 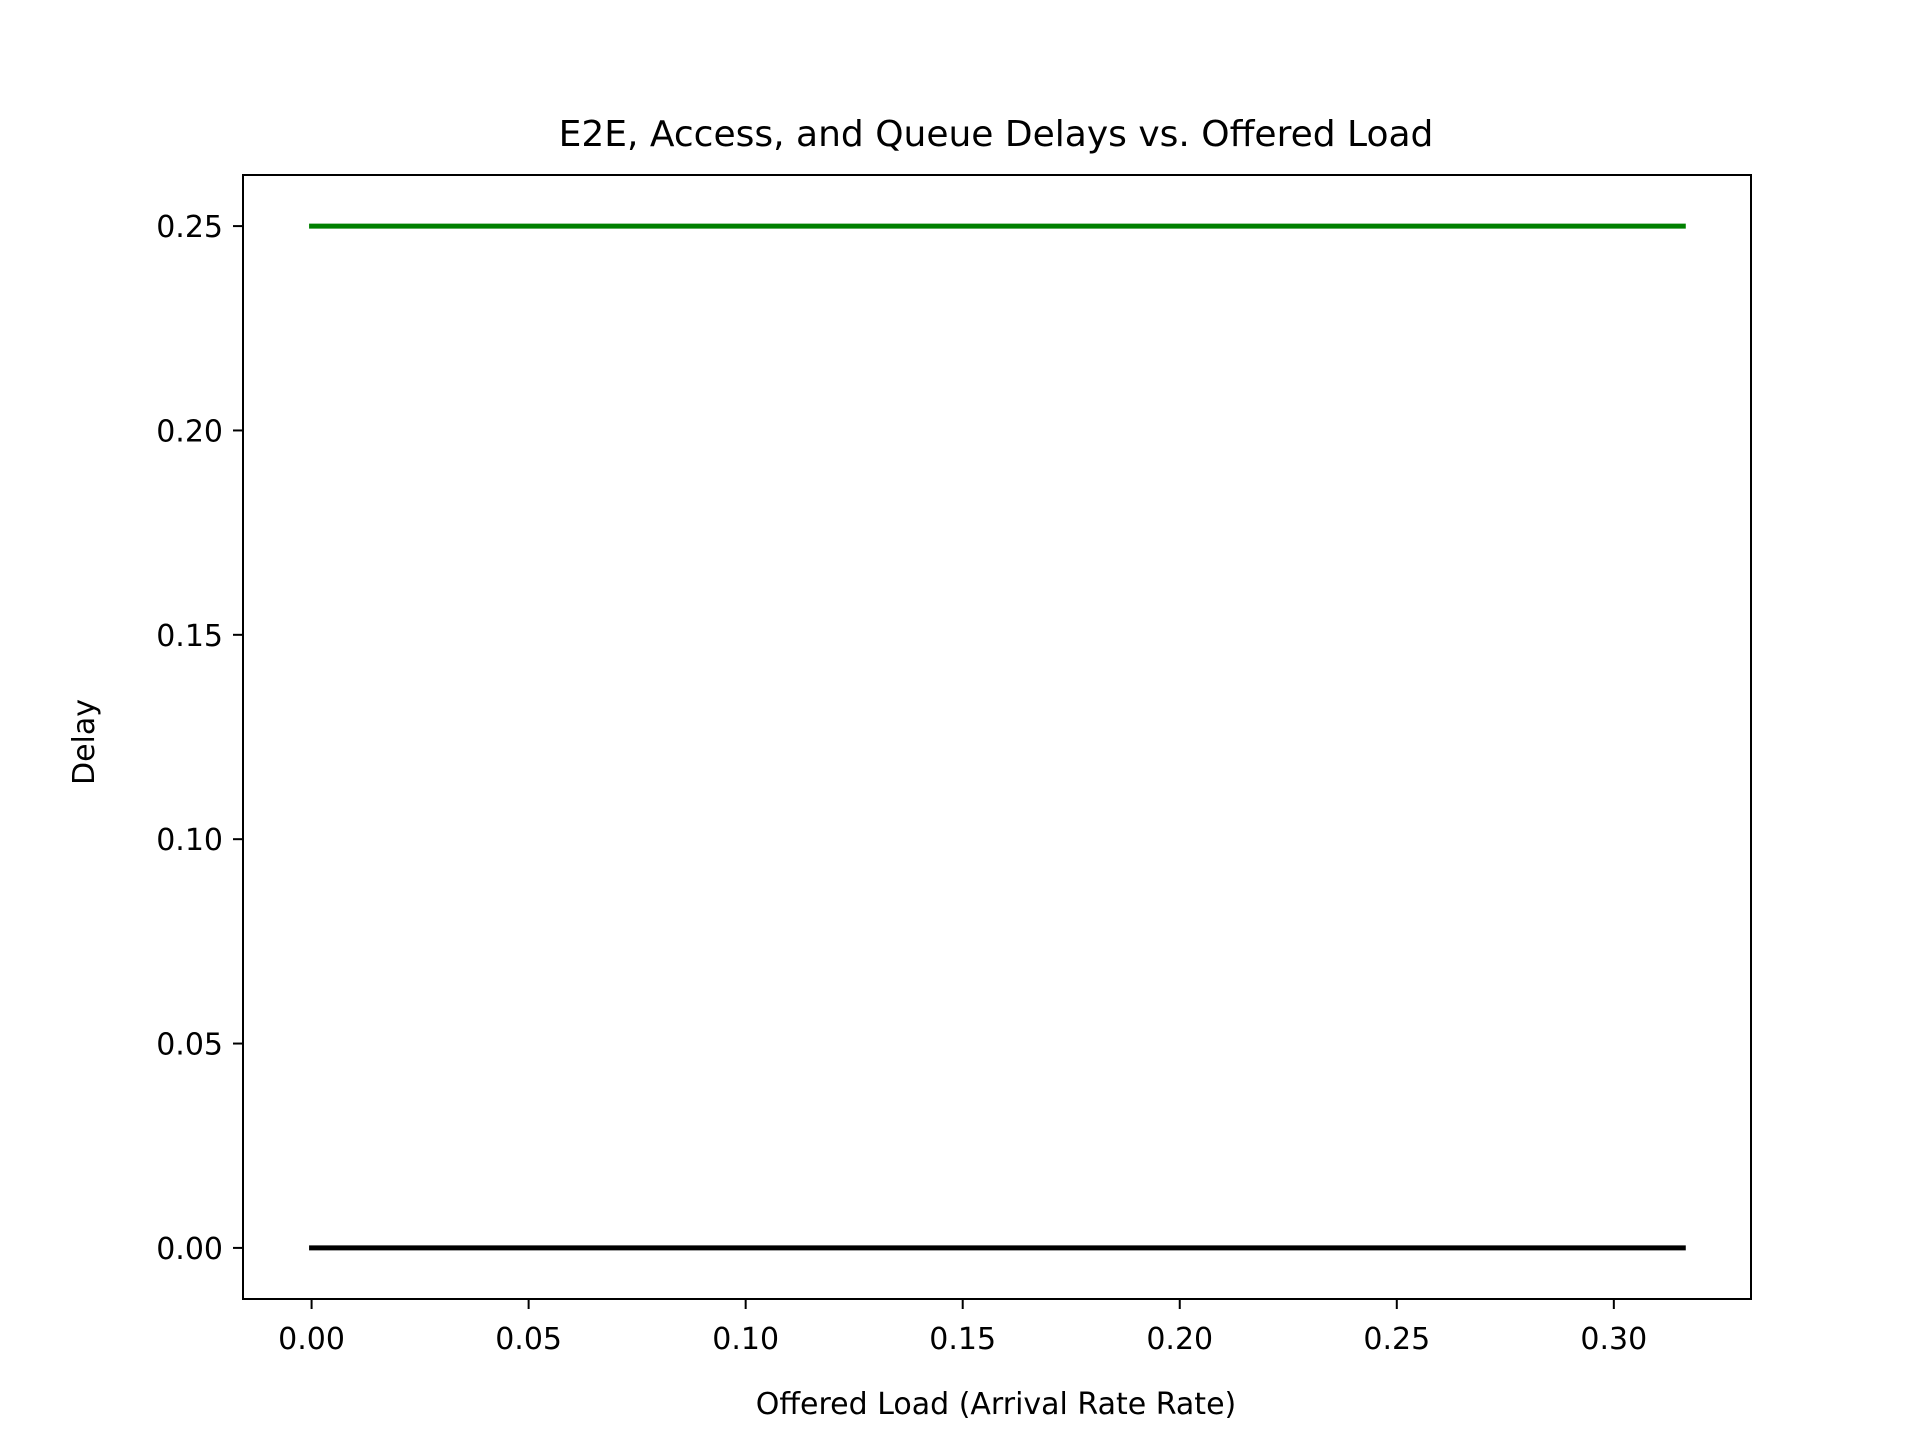 What do you see at coordinates (1613, 1339) in the screenshot?
I see `x-tick-label: 0.30` at bounding box center [1613, 1339].